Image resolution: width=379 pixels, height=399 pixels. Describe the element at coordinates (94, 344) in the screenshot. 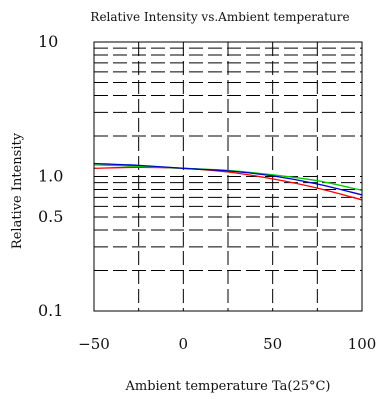

I see `x-tick-label: −50` at that location.